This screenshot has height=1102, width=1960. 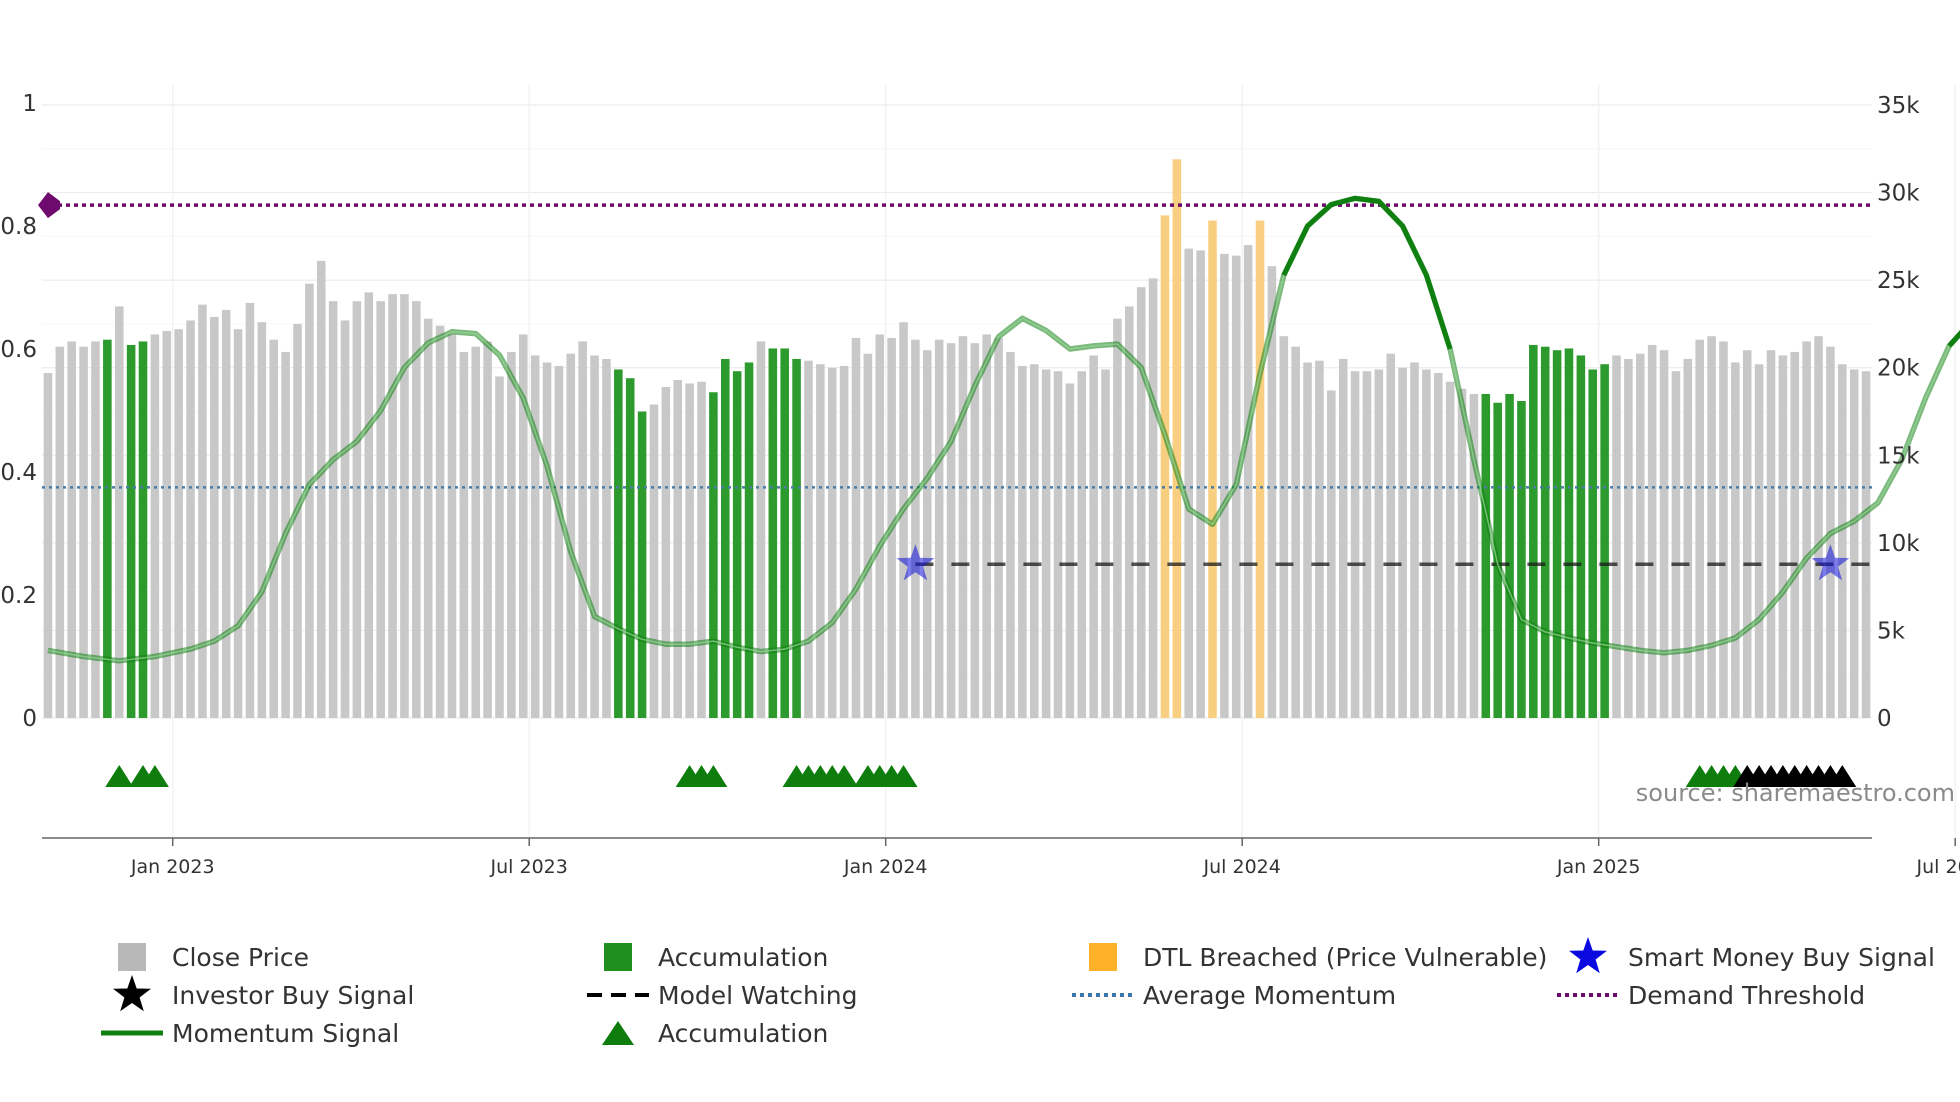 What do you see at coordinates (285, 1033) in the screenshot?
I see `legend-label: Momentum Signal` at bounding box center [285, 1033].